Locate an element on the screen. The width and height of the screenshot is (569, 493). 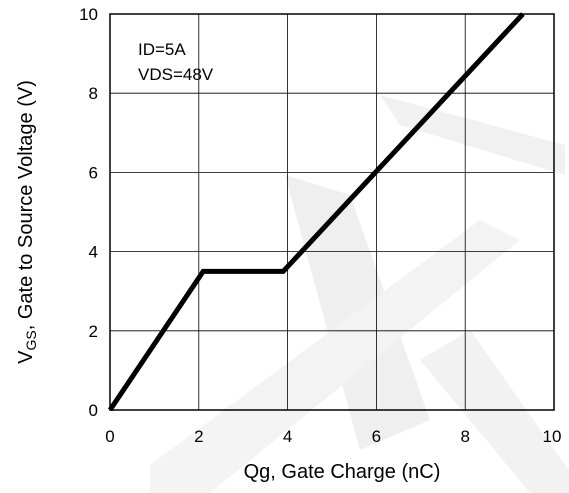
y-axis-label-subscript: GS is located at coordinates (31, 340).